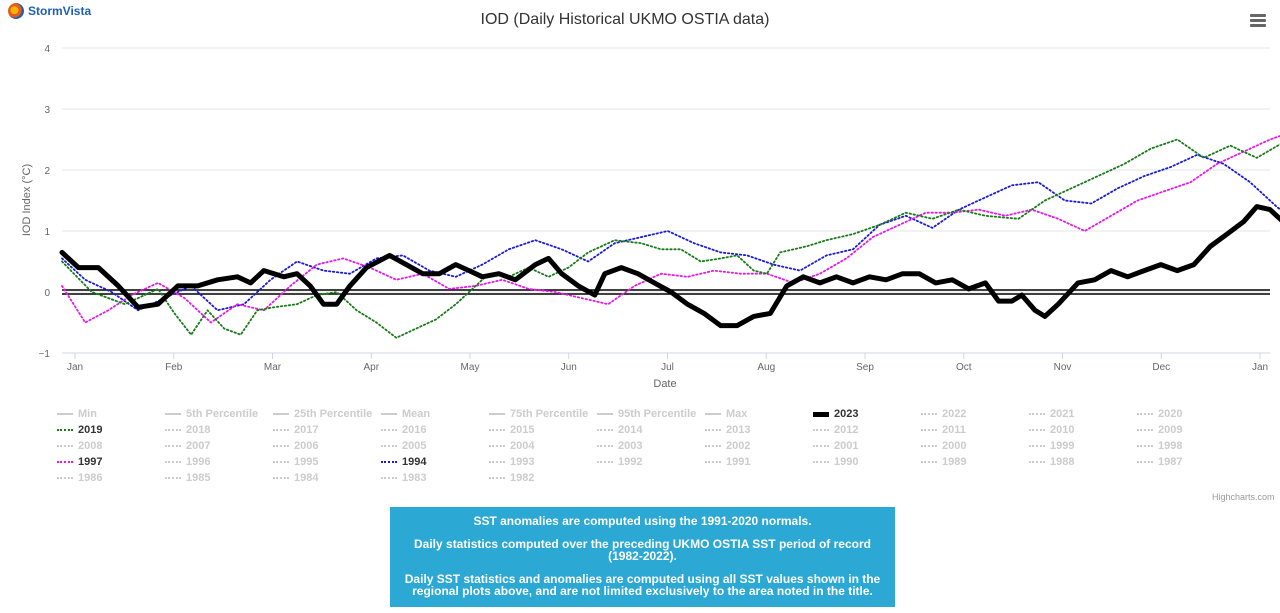 The image size is (1280, 613). I want to click on x-tick-label: Sep, so click(865, 367).